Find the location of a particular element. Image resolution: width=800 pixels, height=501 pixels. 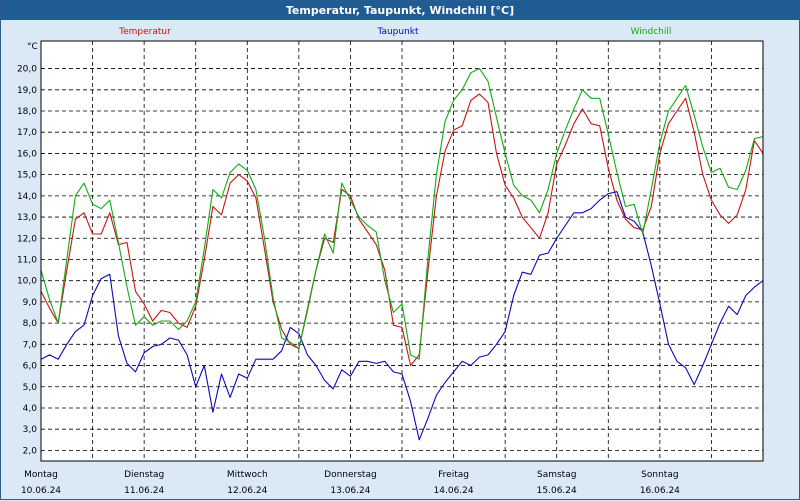

legend-entry-taupunkt: Taupunkt is located at coordinates (397, 32).